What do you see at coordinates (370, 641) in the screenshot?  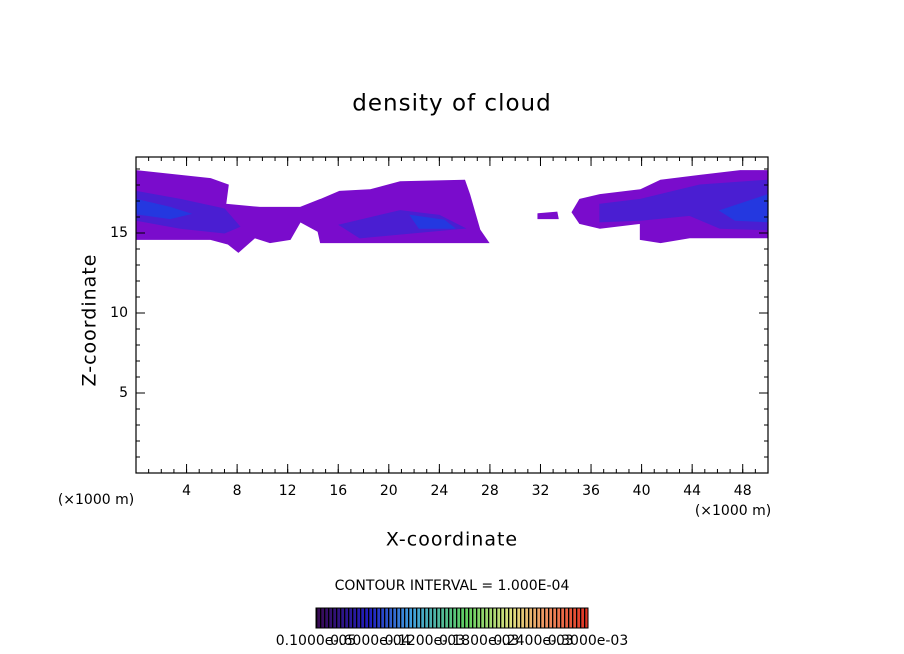 I see `colorbar-label: 0.6000e-04` at bounding box center [370, 641].